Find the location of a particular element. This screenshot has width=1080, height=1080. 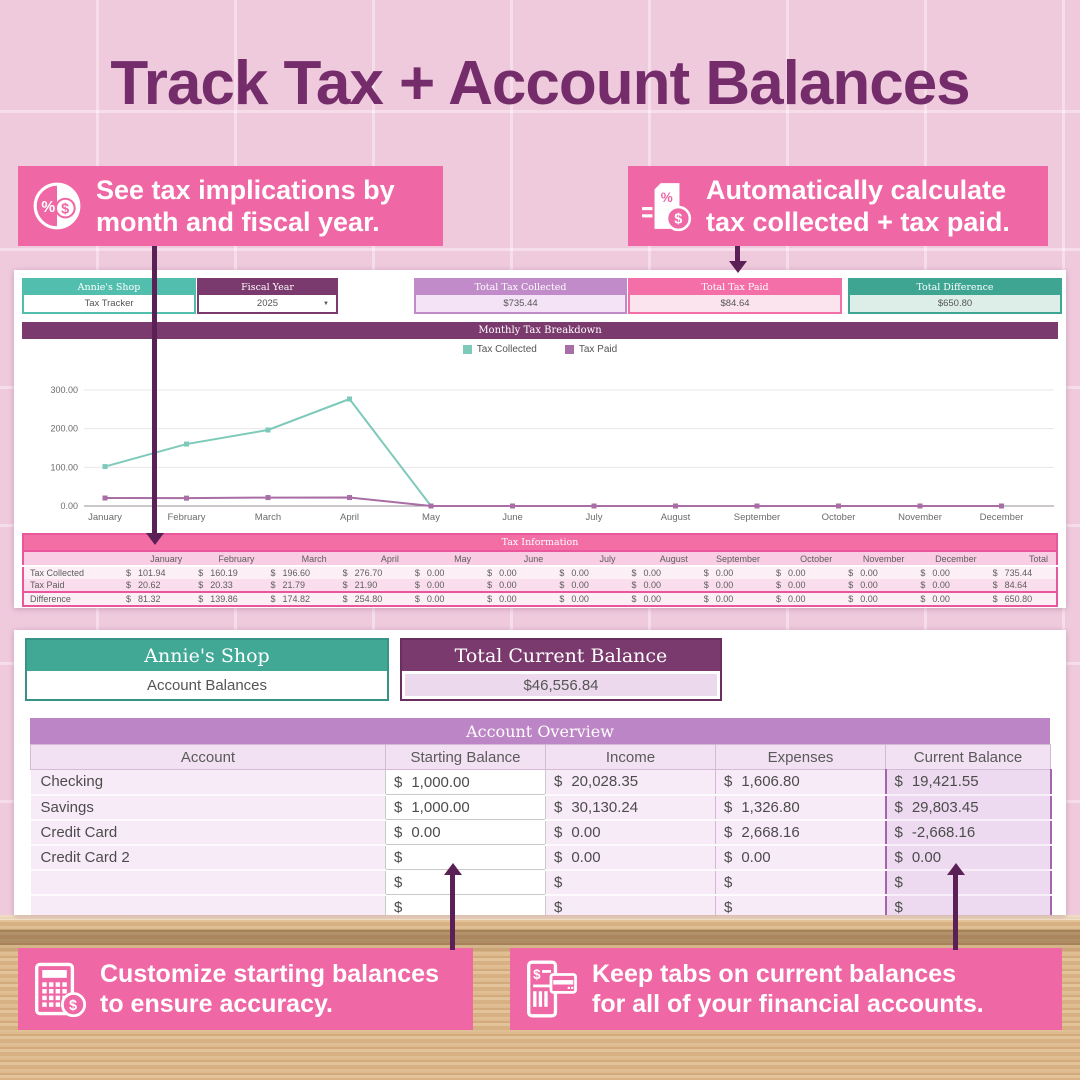

amount-value: 84.64 is located at coordinates (1016, 585).